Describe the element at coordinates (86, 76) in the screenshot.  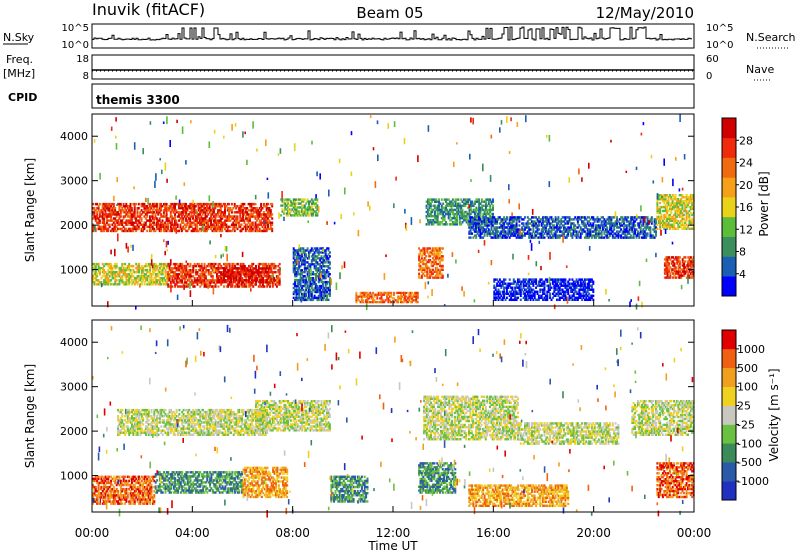
I see `freq-tick-bottom: 8` at that location.